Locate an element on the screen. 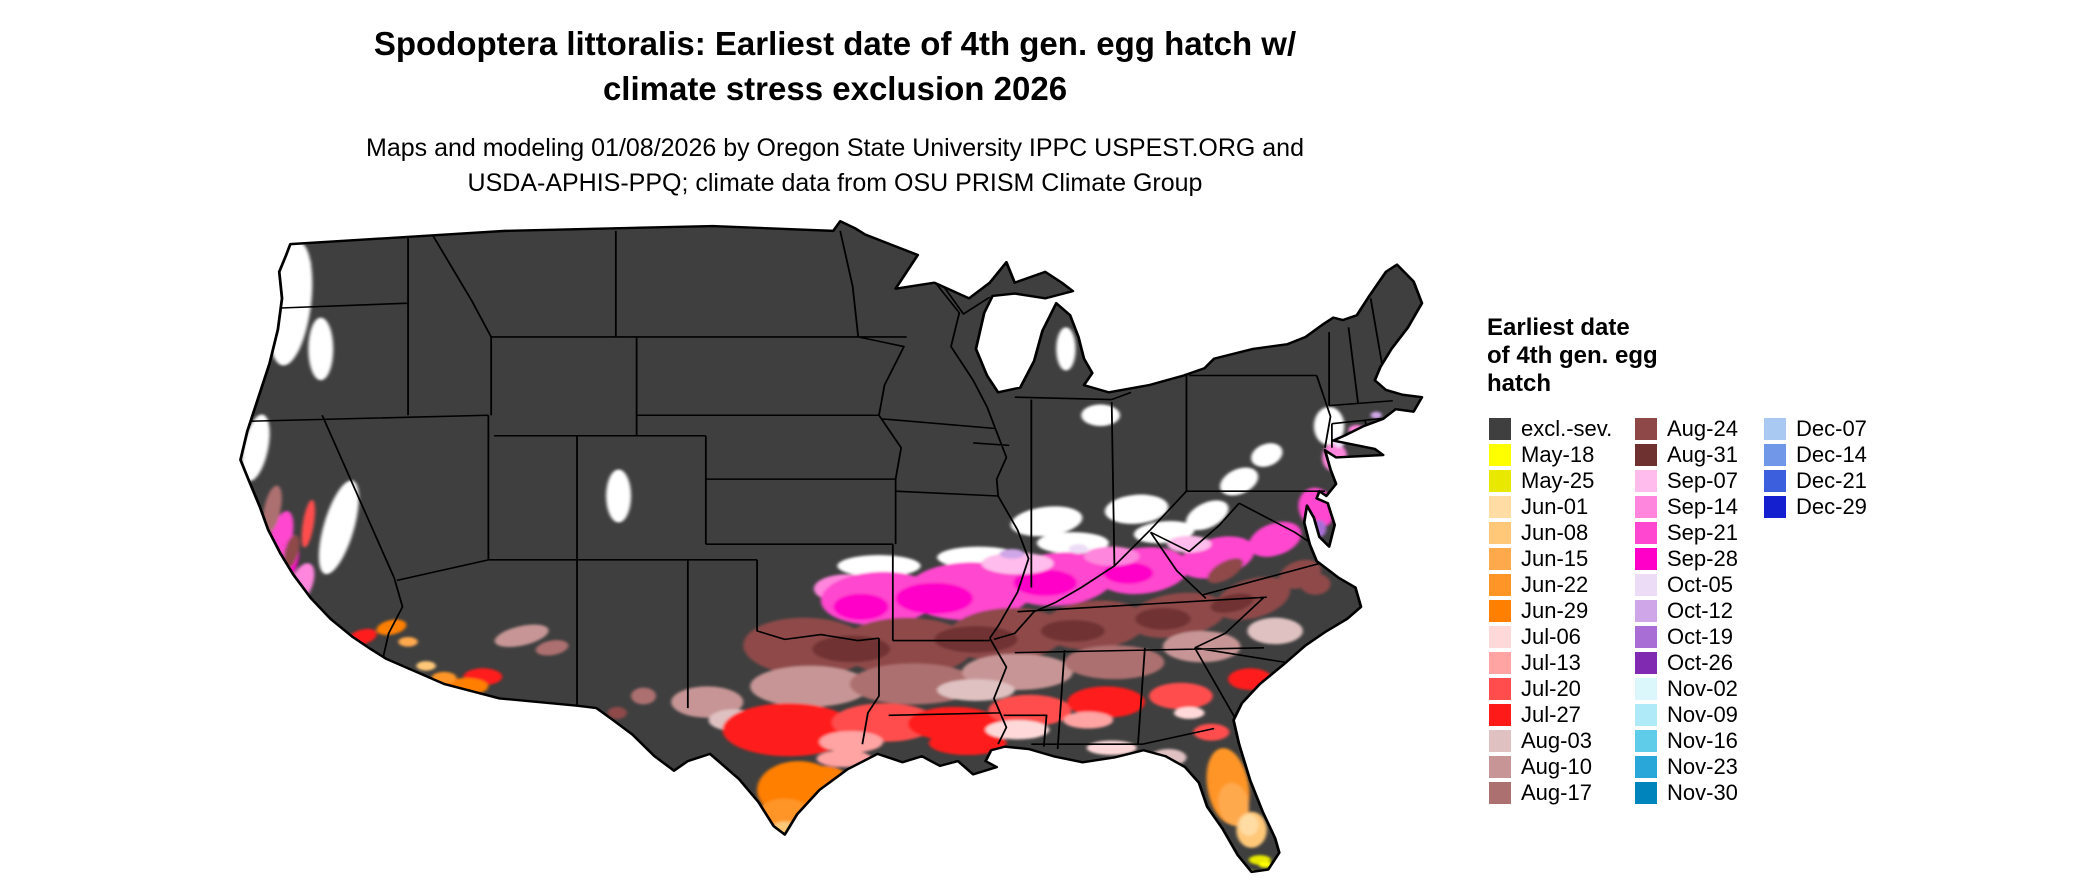 The height and width of the screenshot is (892, 2100). legend-item: Jul-13 is located at coordinates (1562, 663).